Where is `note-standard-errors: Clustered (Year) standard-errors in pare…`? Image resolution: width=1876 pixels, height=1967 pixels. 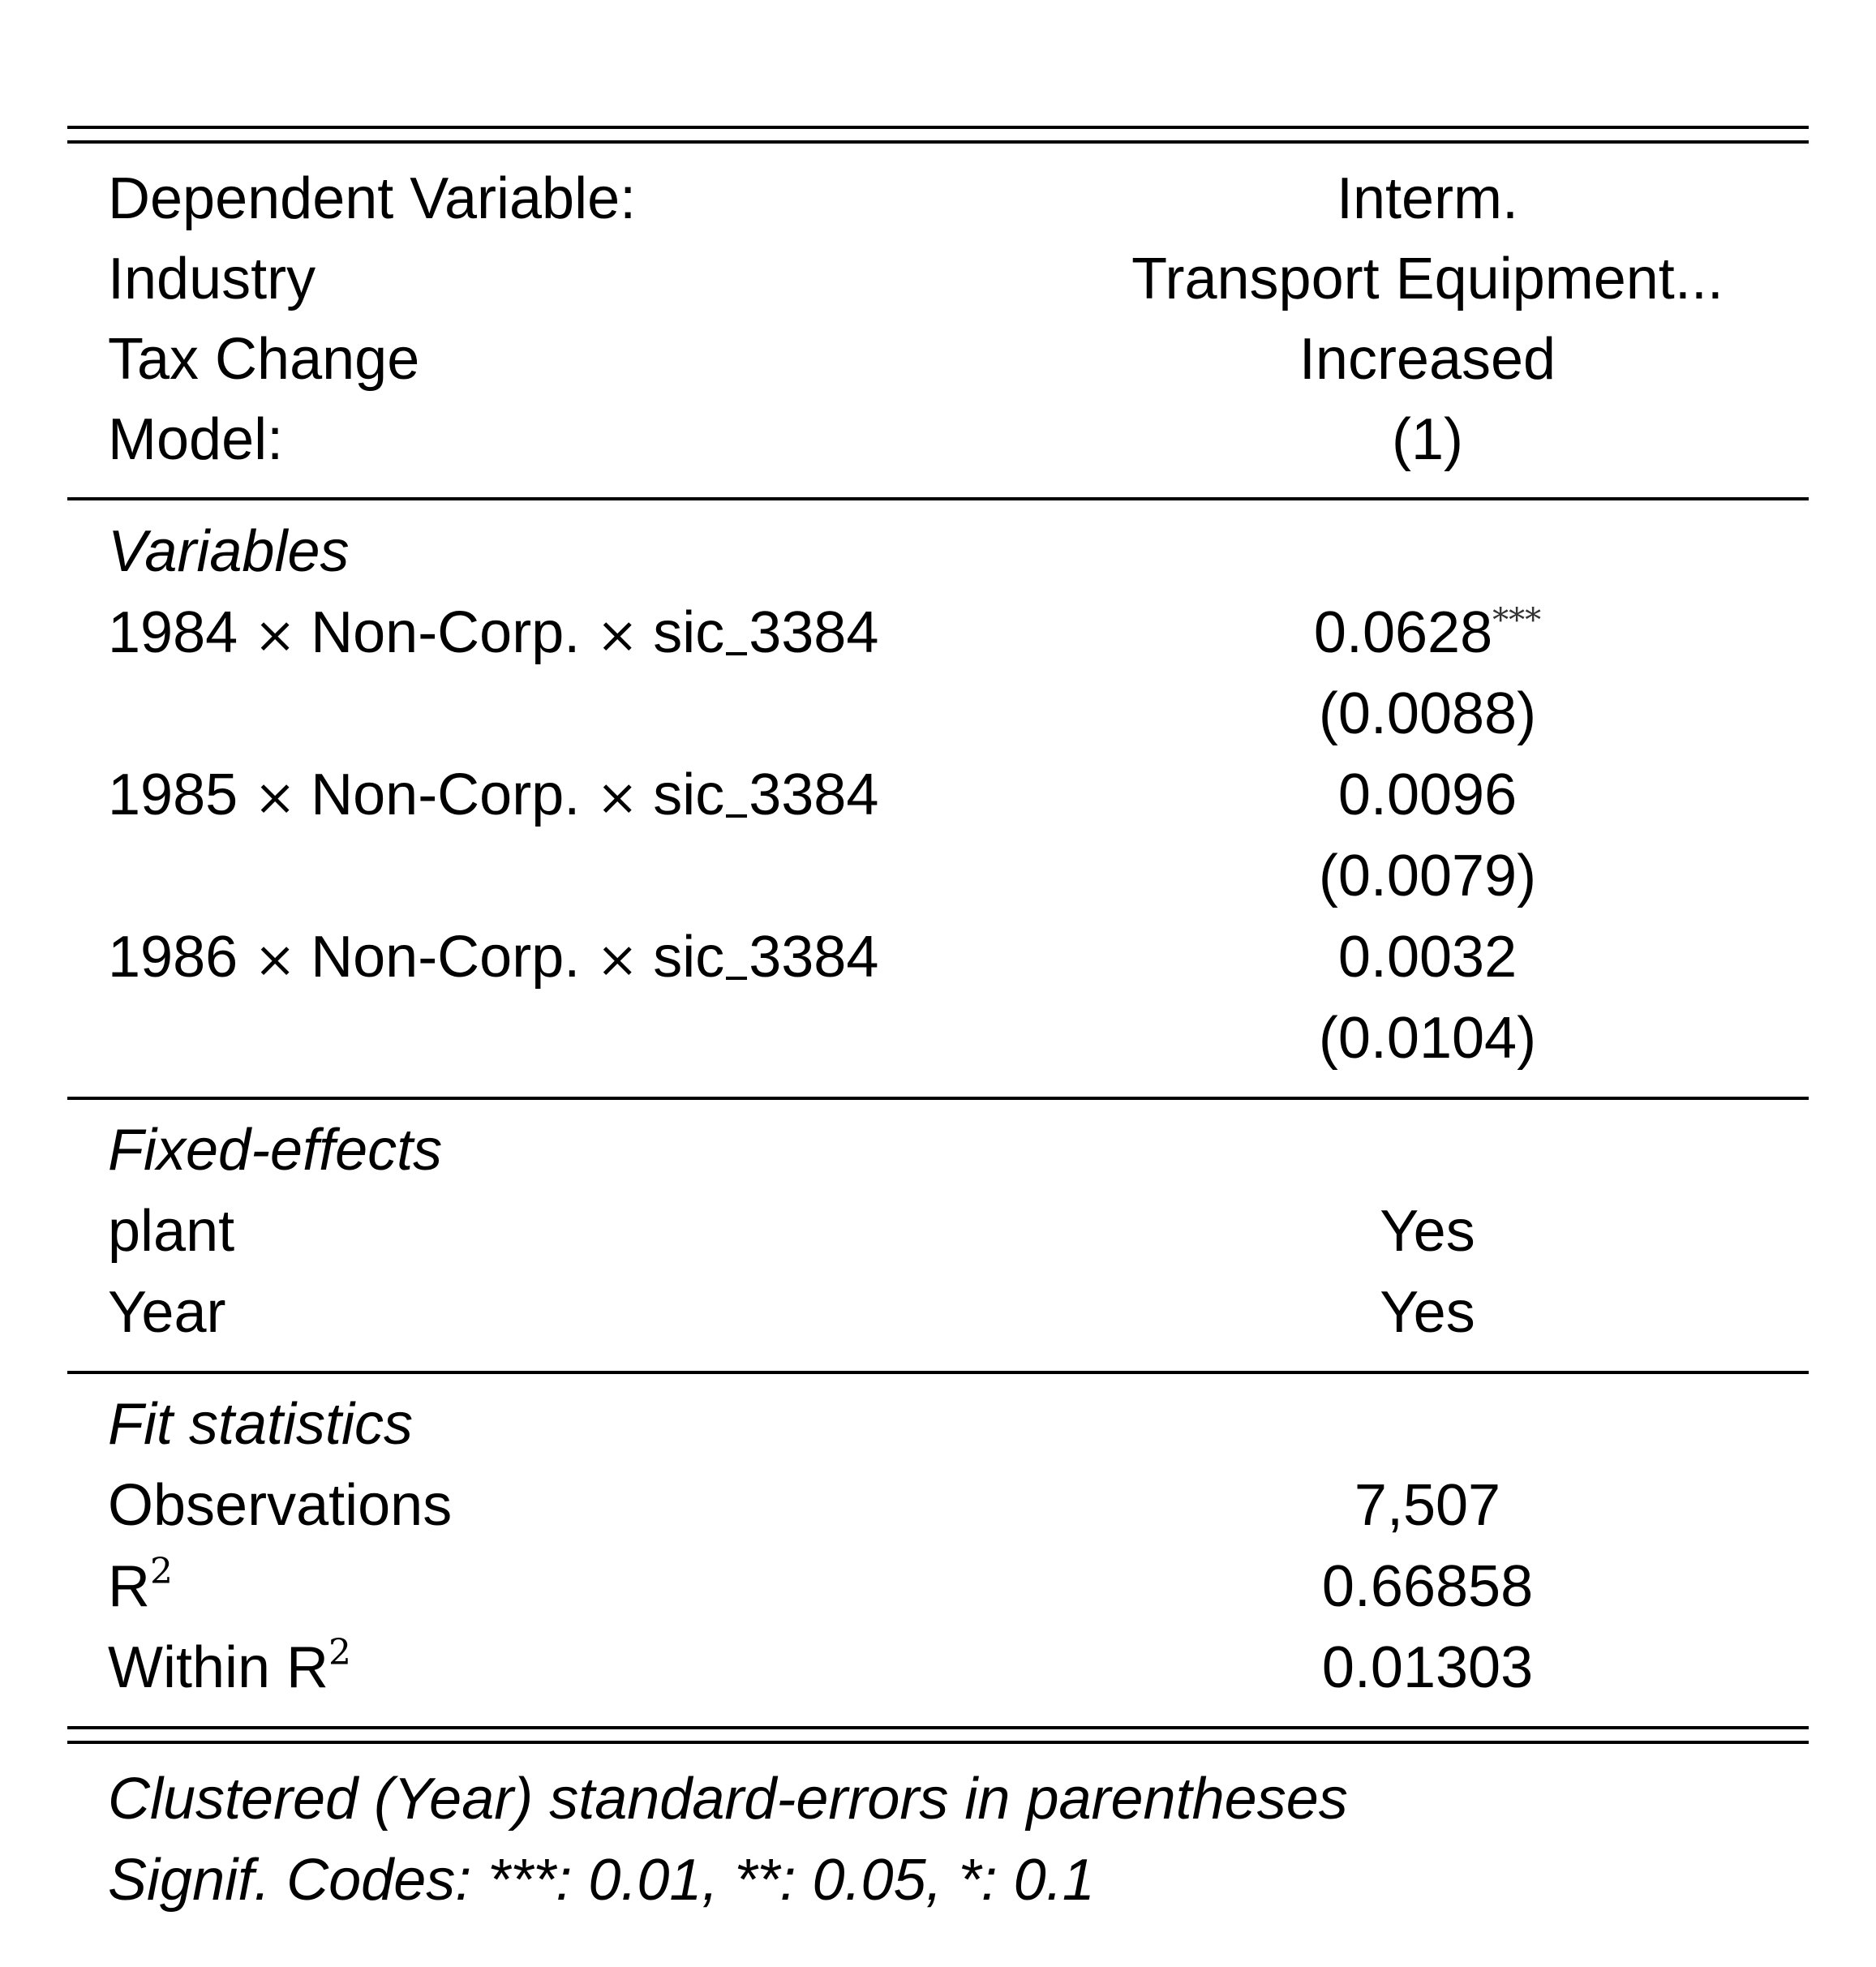 note-standard-errors: Clustered (Year) standard-errors in pare… is located at coordinates (938, 1799).